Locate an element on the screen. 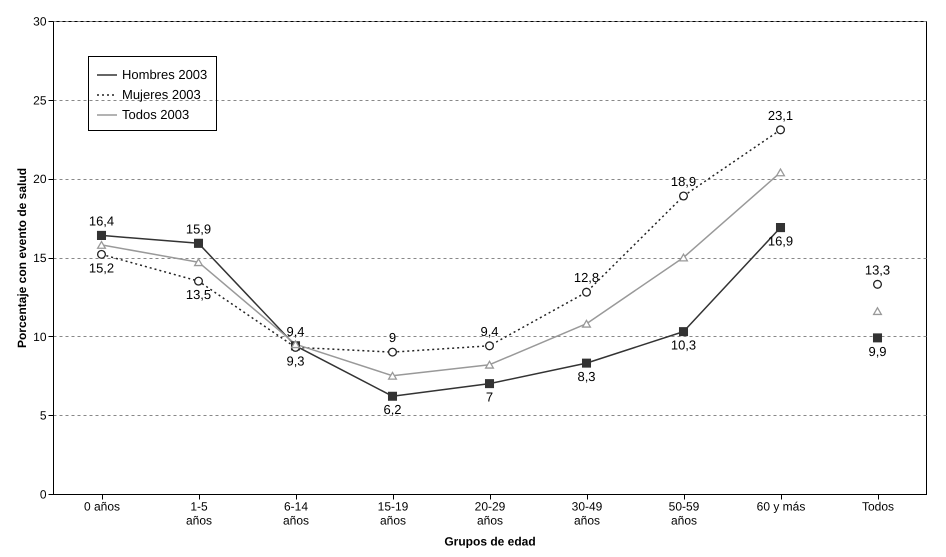 The image size is (946, 557). data-label: 23,1 is located at coordinates (781, 115).